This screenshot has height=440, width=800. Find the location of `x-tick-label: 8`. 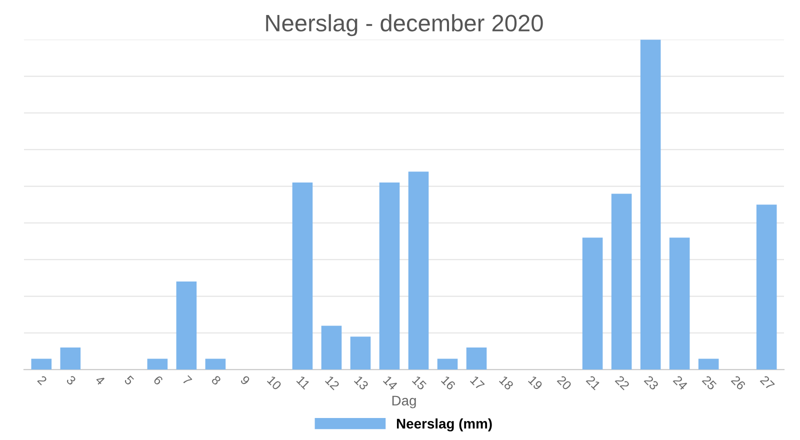

x-tick-label: 8 is located at coordinates (216, 380).